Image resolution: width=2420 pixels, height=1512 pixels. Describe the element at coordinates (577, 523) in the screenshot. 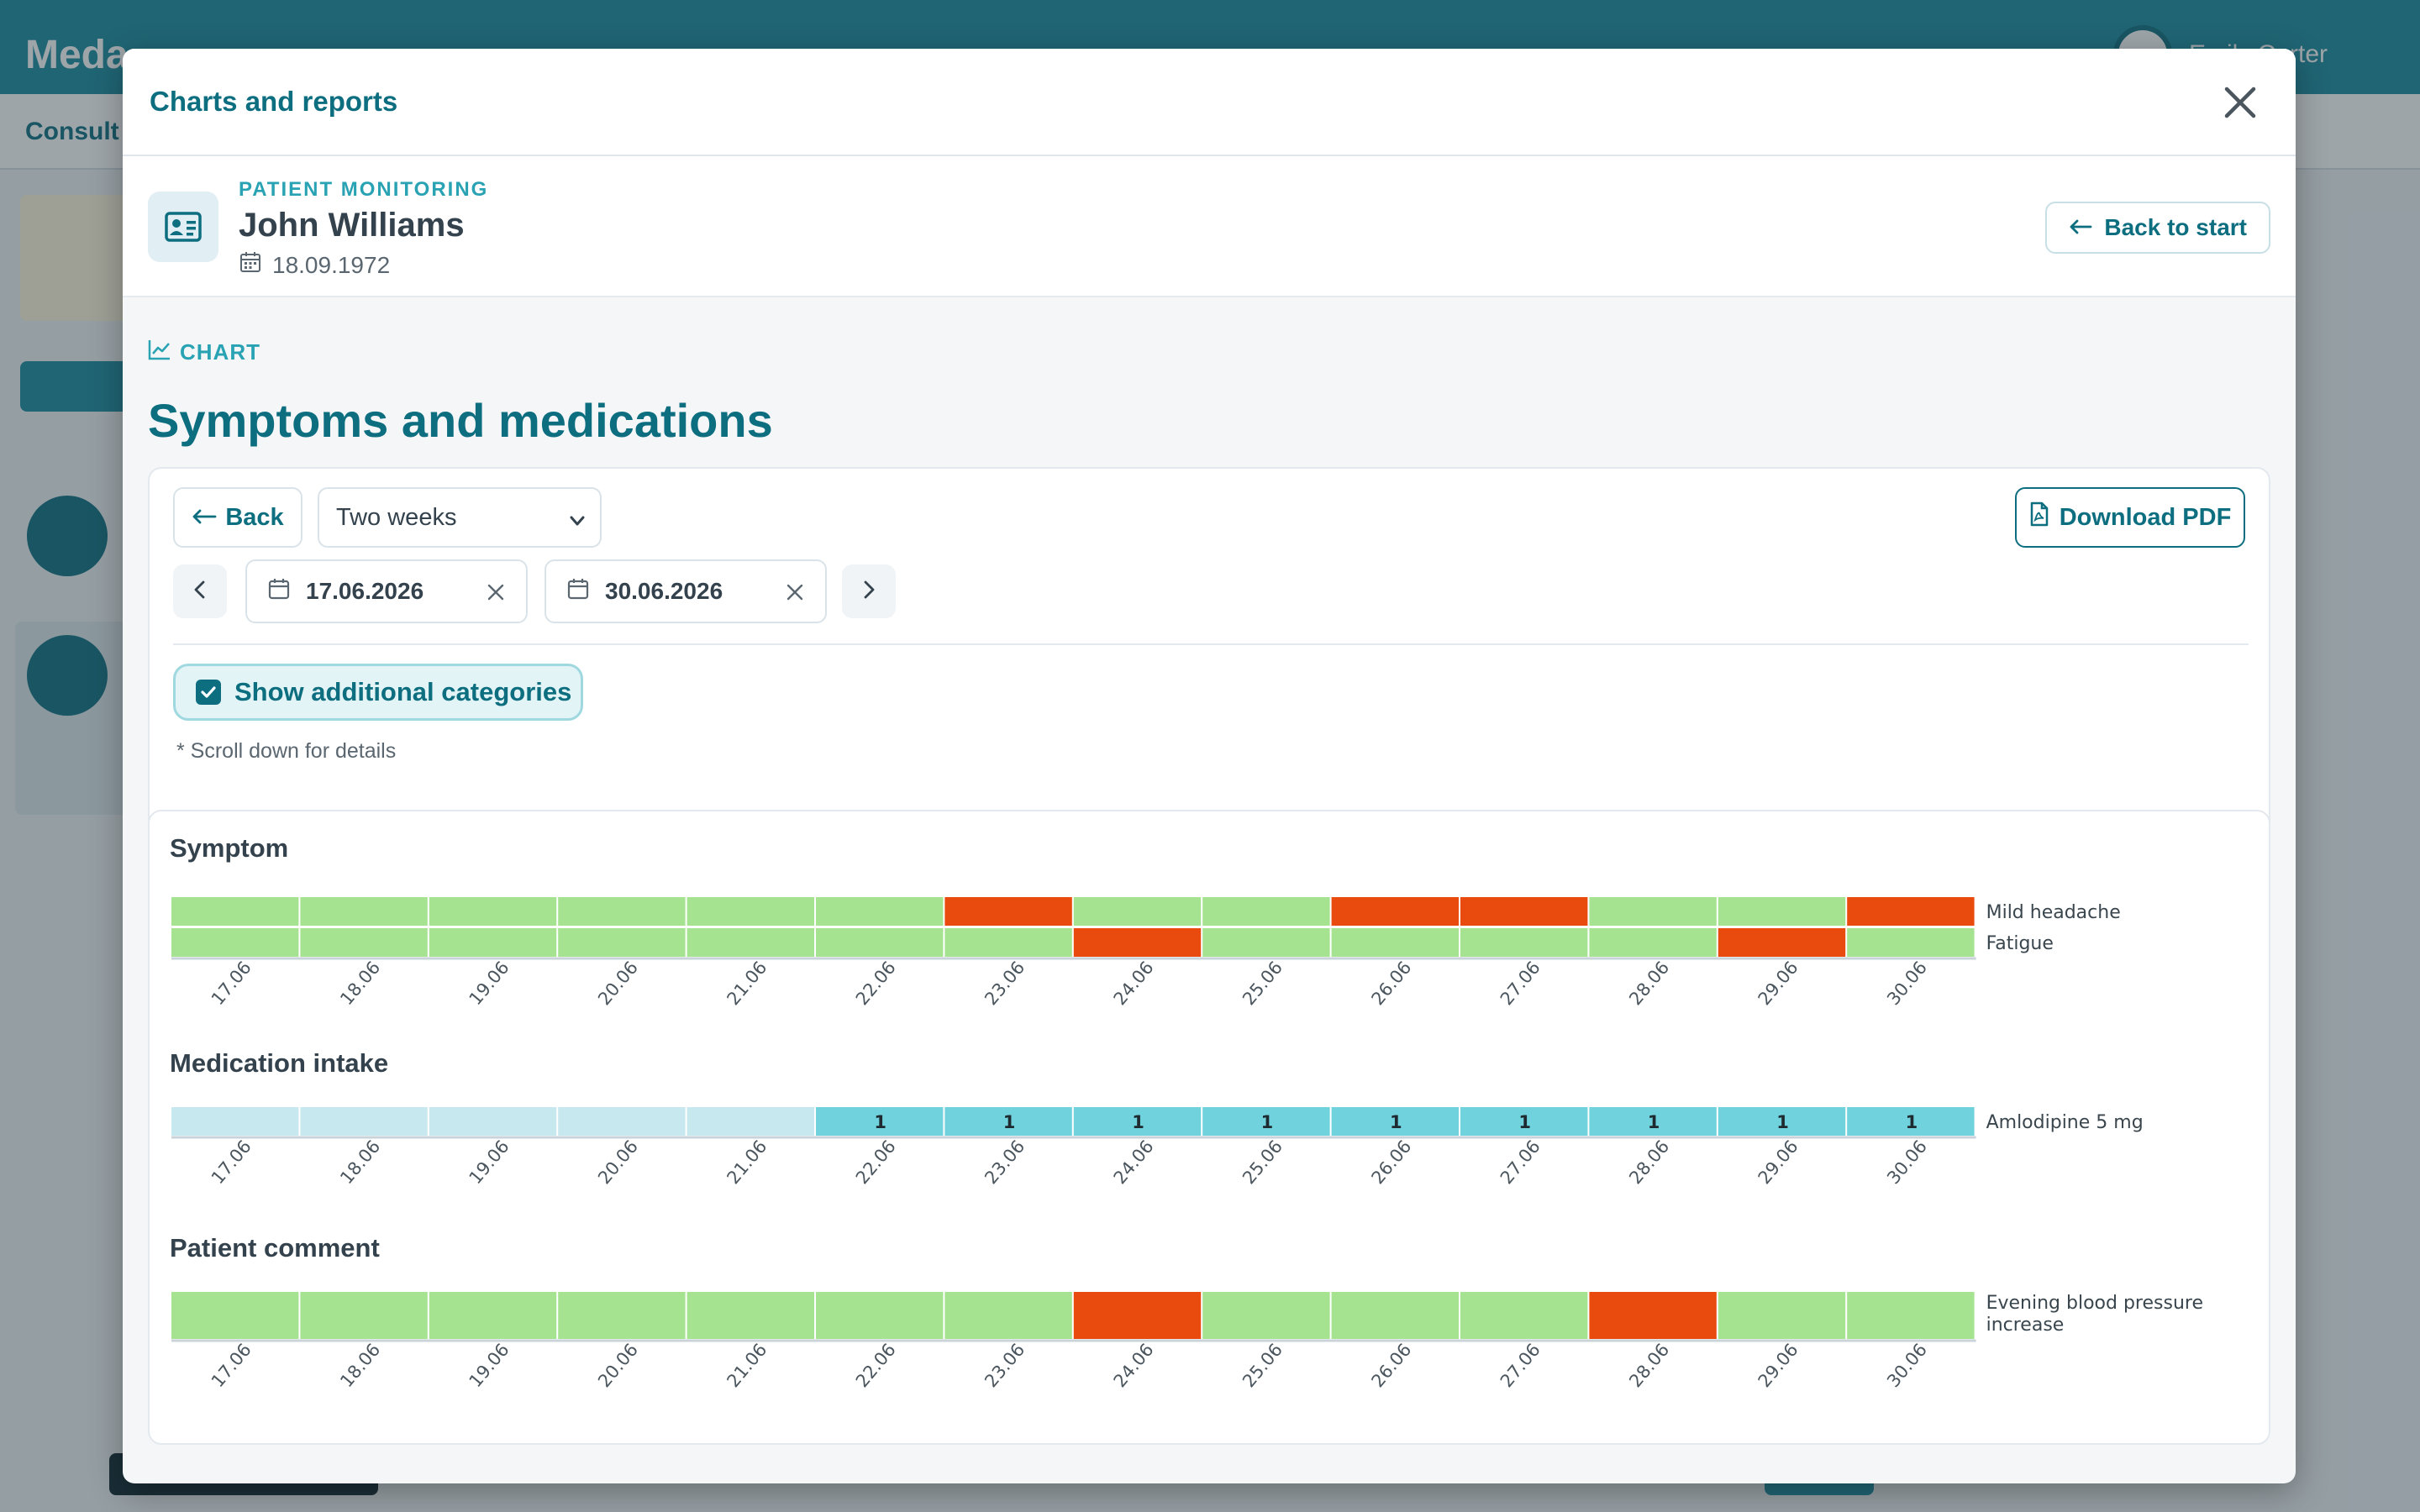

I see `chevron-down-icon` at that location.